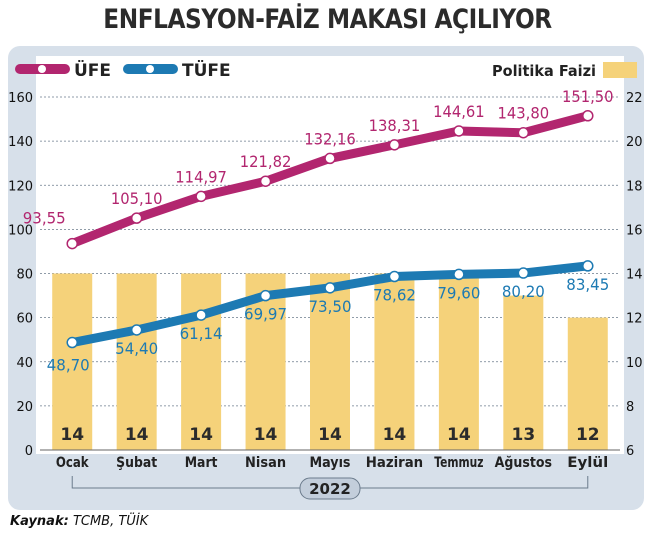 This screenshot has width=655, height=542. I want to click on series-data-label: 151,50, so click(588, 96).